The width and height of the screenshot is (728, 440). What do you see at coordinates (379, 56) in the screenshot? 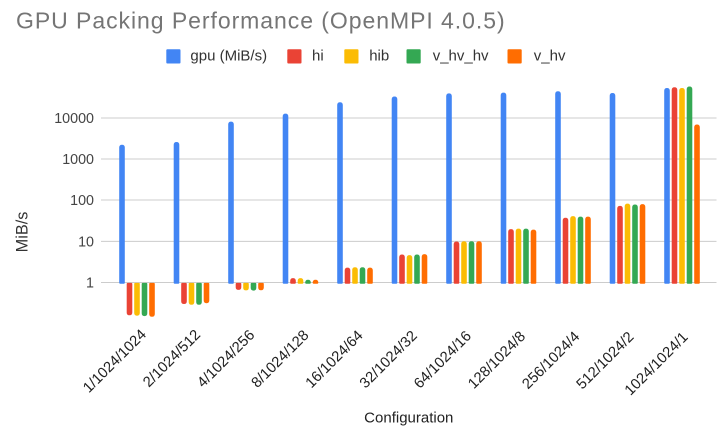
I see `svg-text: hib` at bounding box center [379, 56].